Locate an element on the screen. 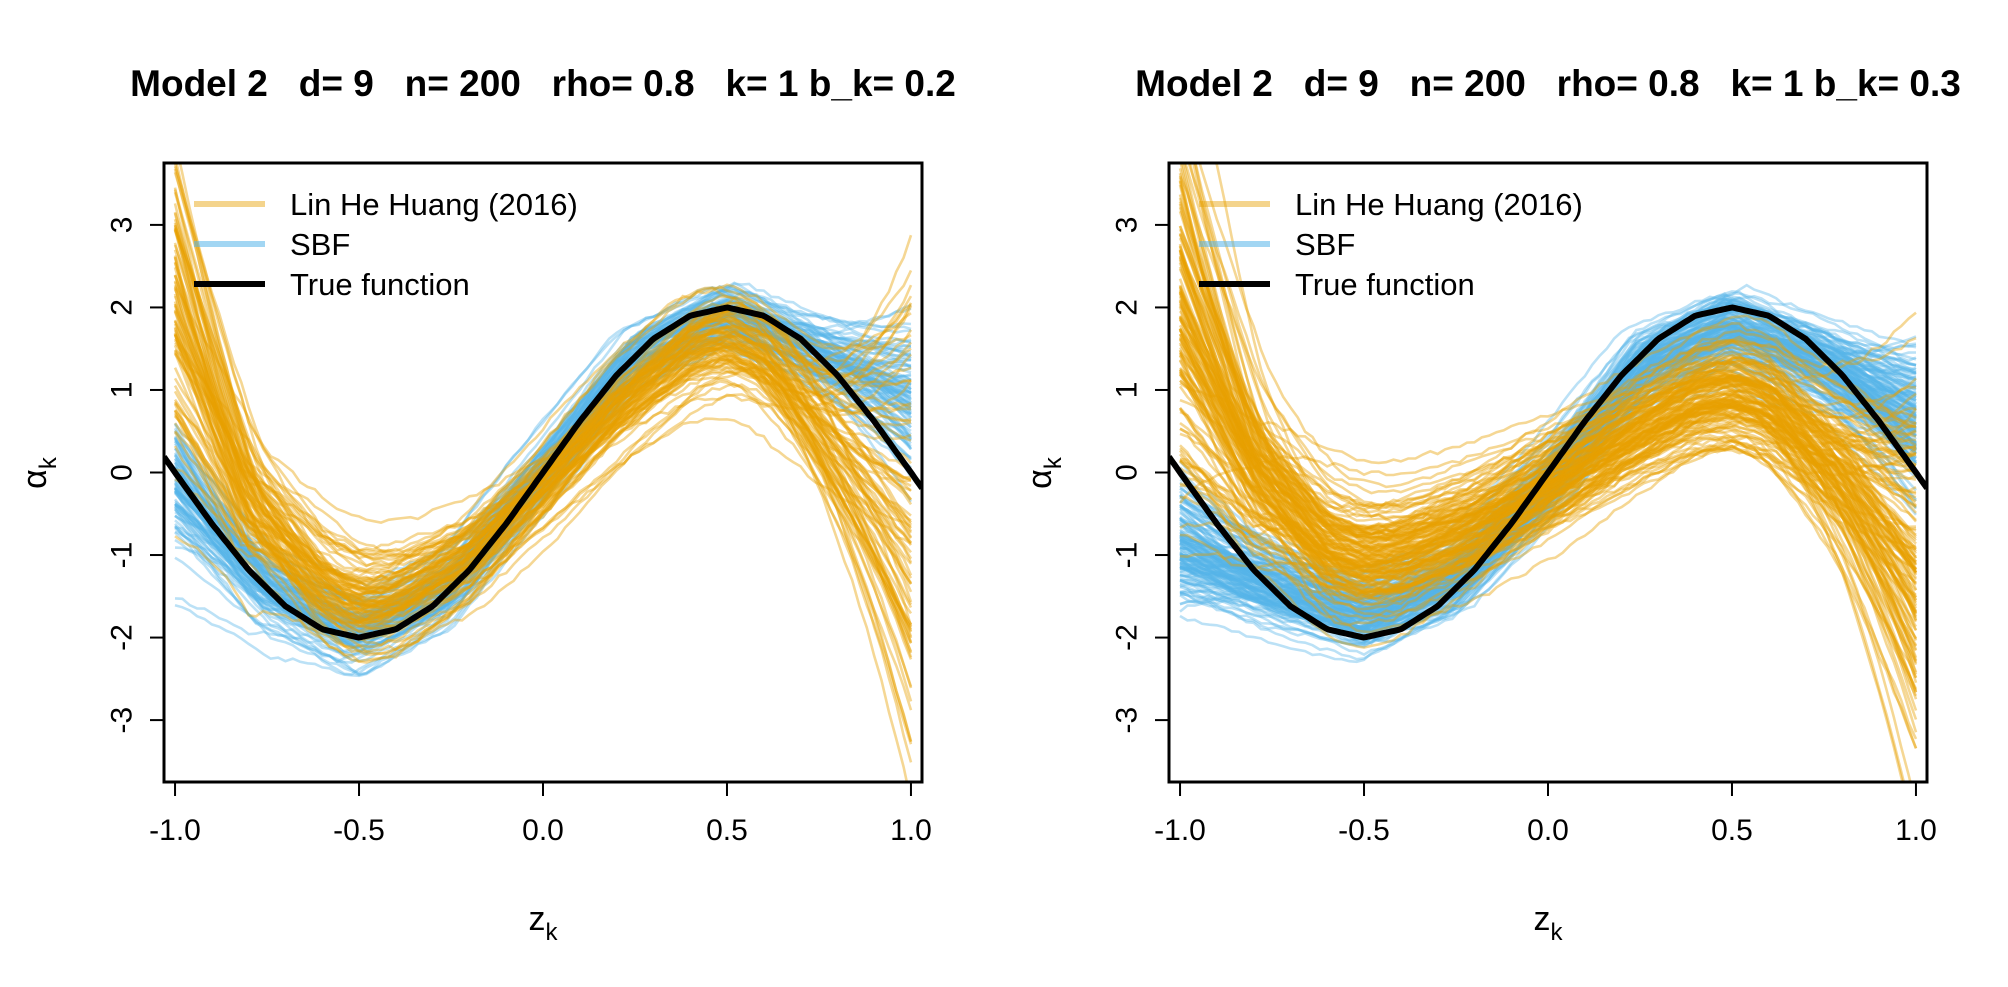  y-tick-label: 0 is located at coordinates (1127, 472).